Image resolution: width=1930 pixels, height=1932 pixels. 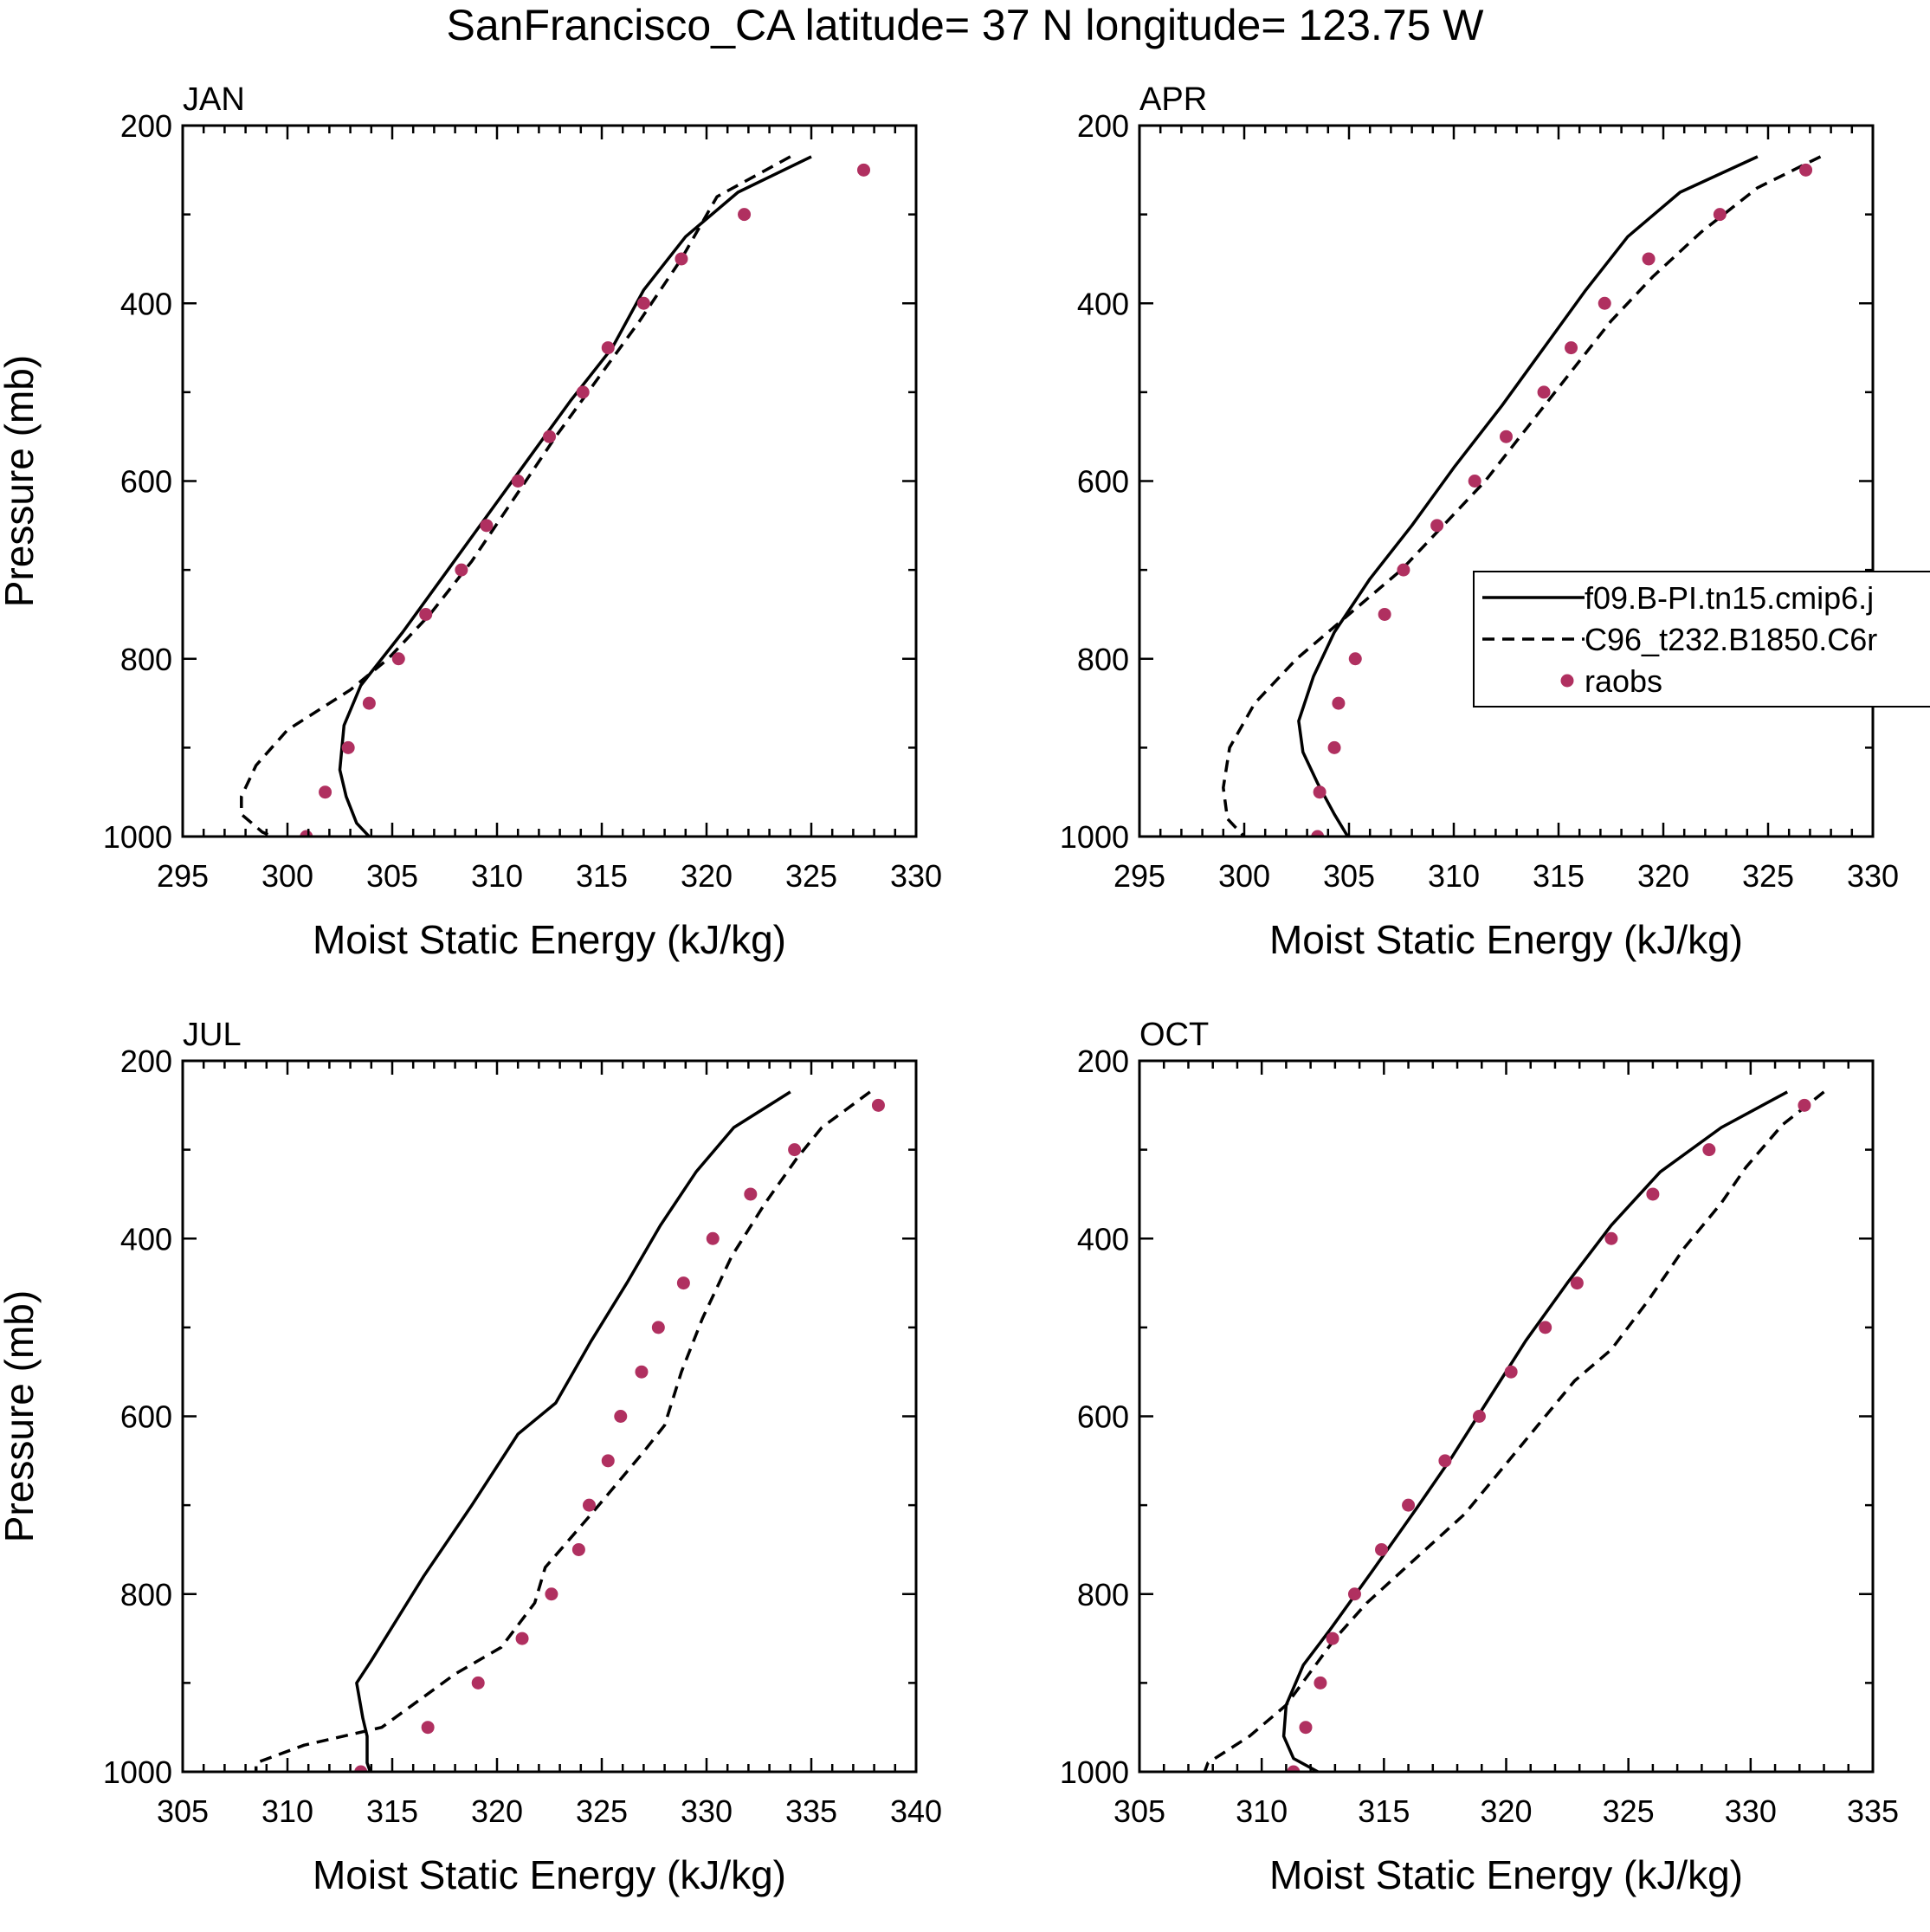 I want to click on y-tick-label: 400, so click(x=1103, y=1239).